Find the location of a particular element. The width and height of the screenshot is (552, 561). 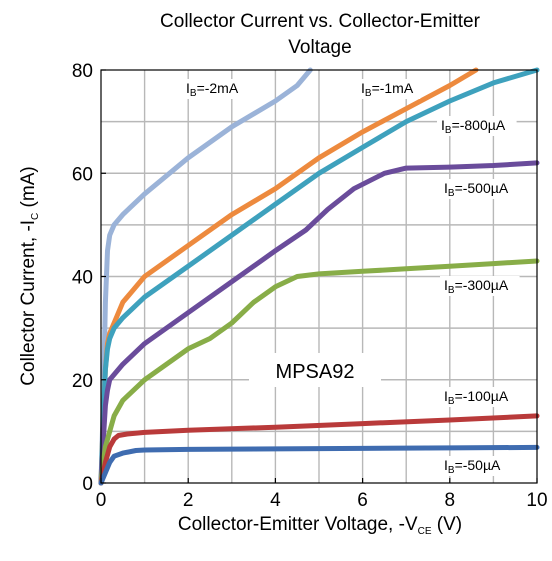

annotation-background is located at coordinates (315, 370).